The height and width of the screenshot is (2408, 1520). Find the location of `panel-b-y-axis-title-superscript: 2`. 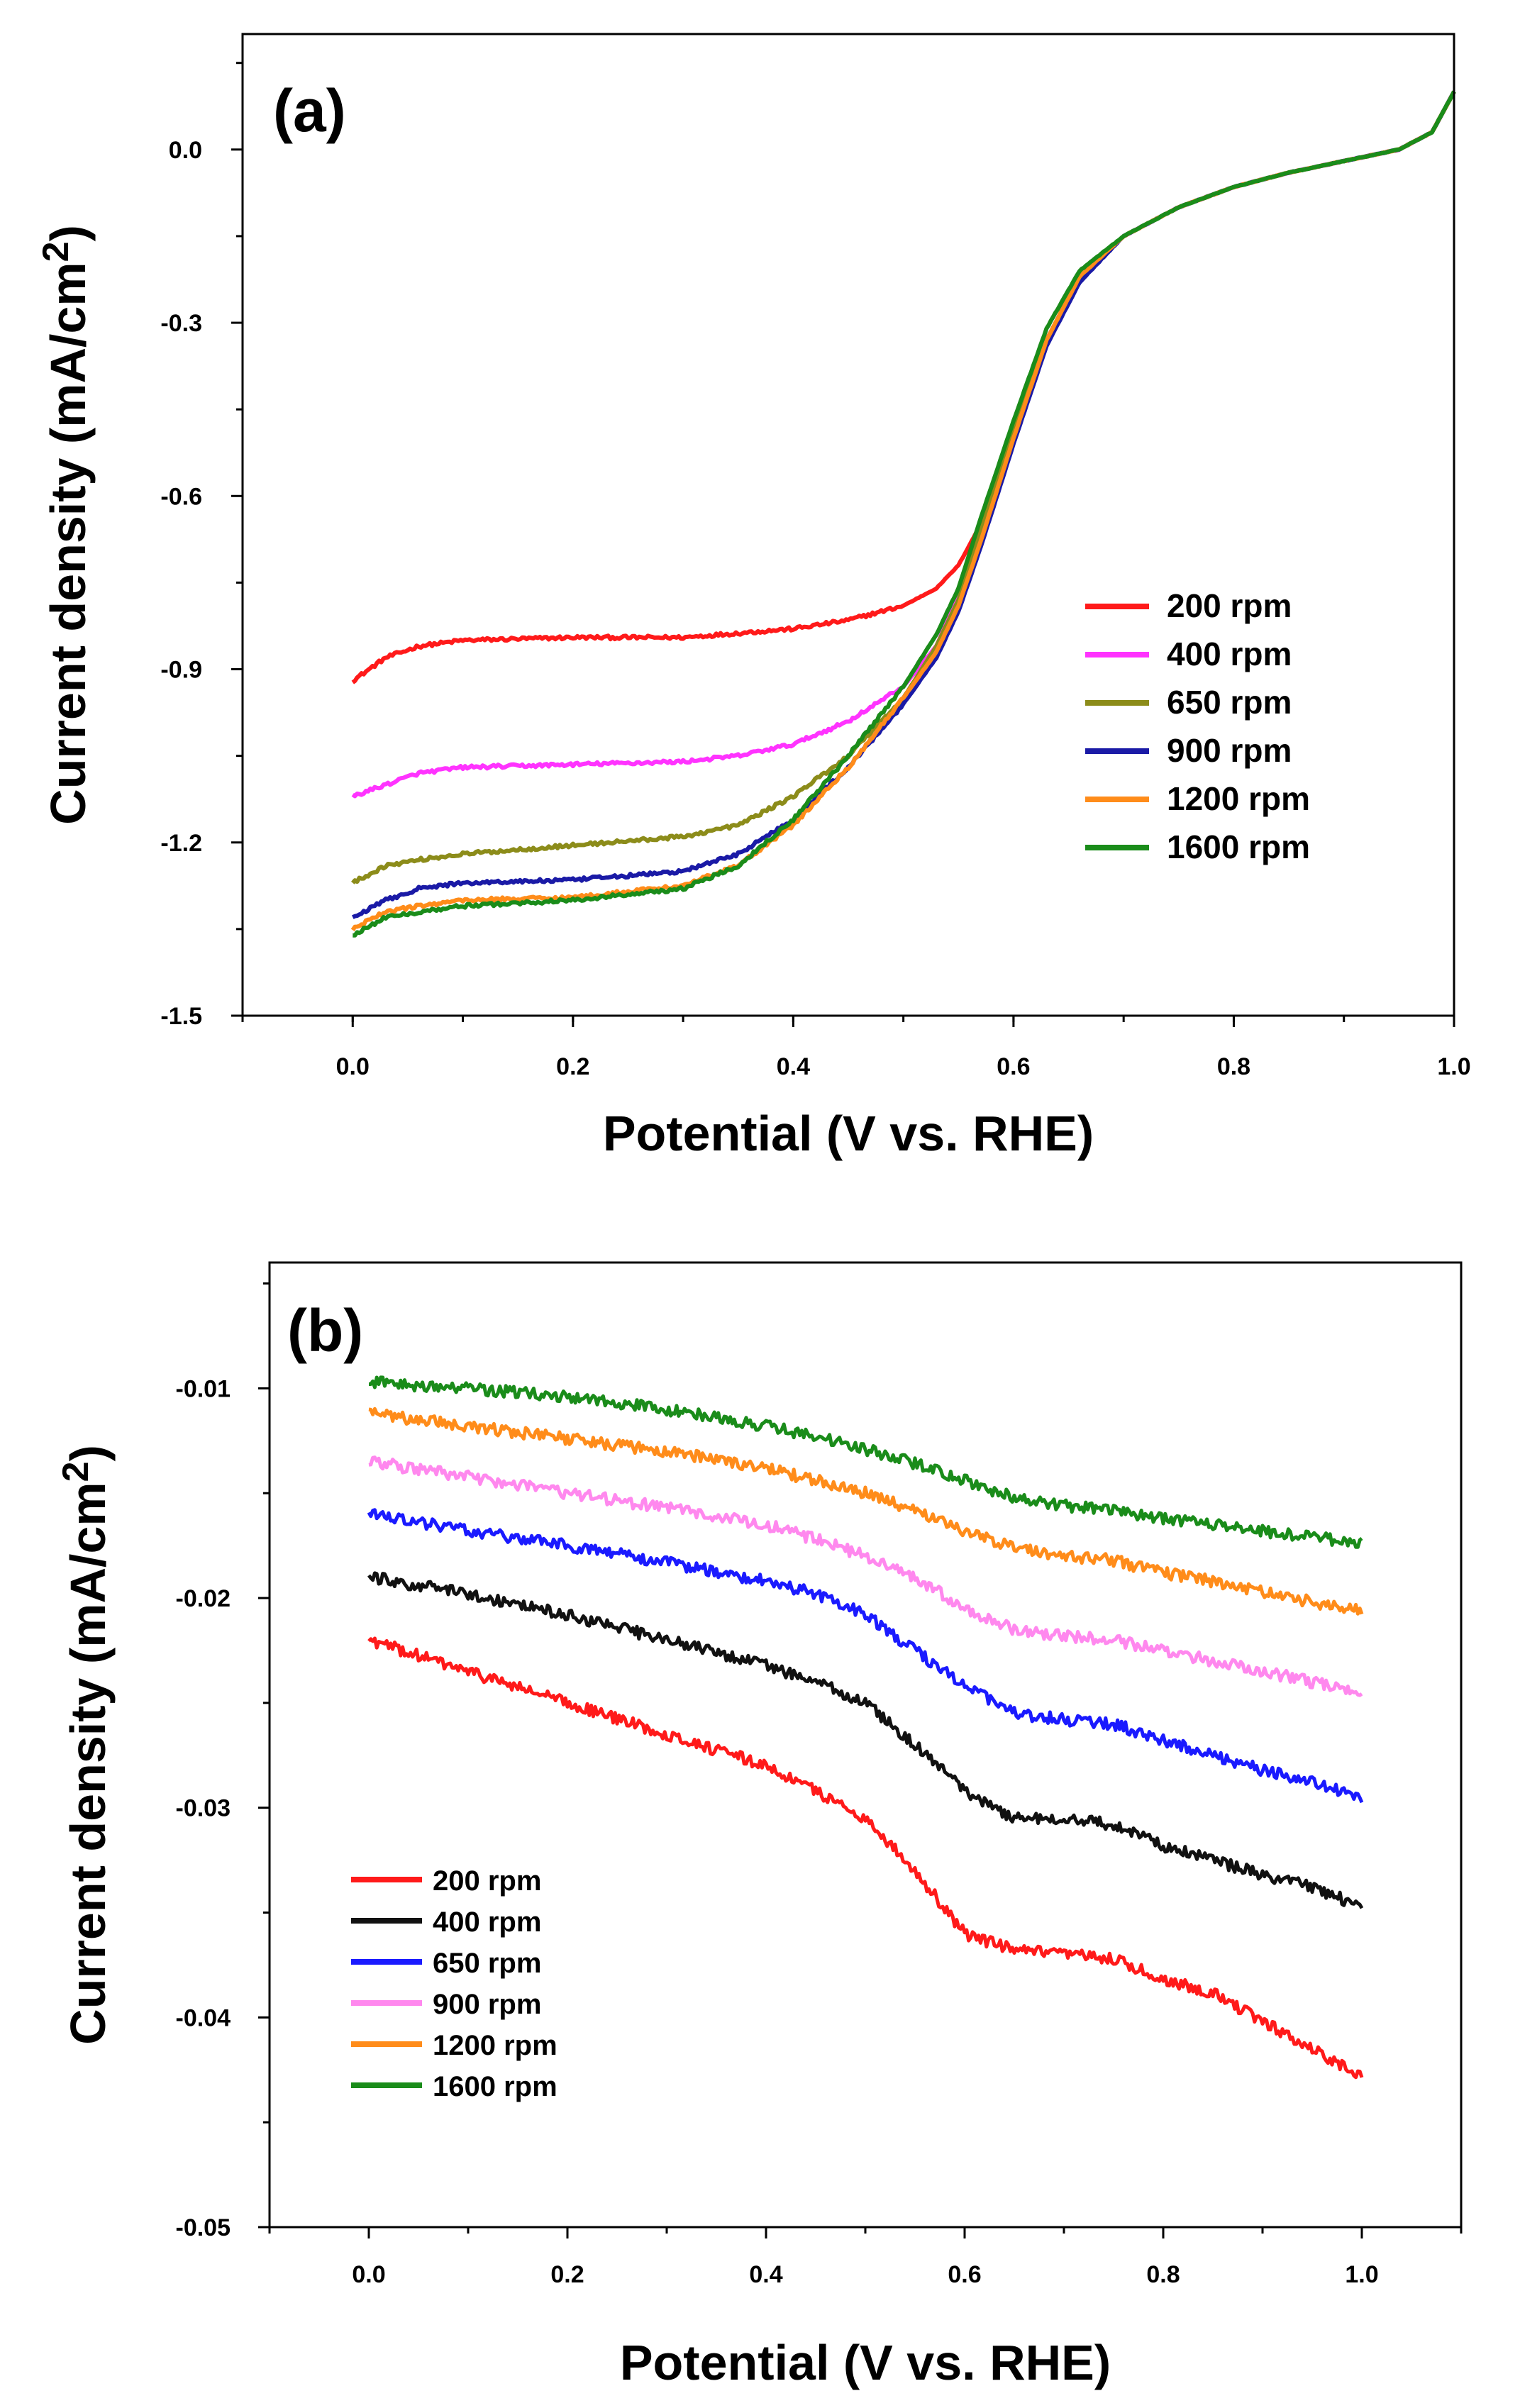

panel-b-y-axis-title-superscript: 2 is located at coordinates (75, 1472).